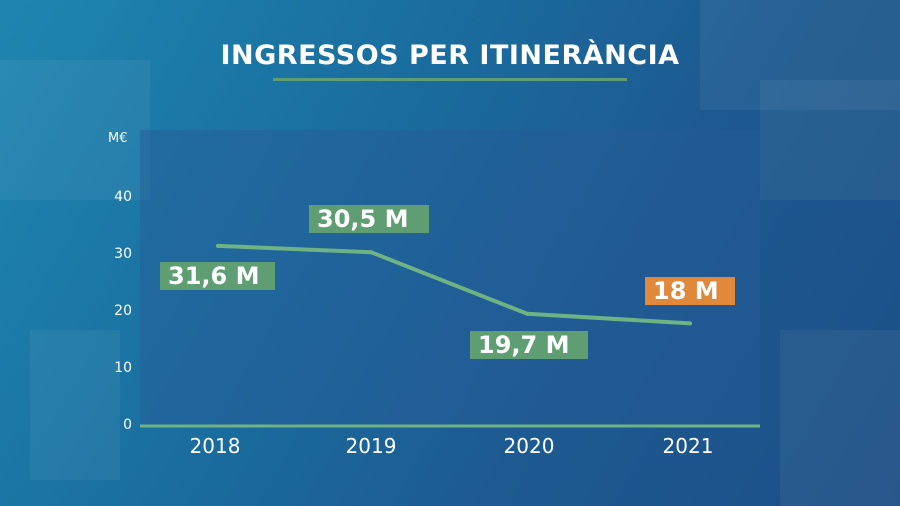 This screenshot has width=900, height=506. I want to click on data-point-2021, so click(690, 323).